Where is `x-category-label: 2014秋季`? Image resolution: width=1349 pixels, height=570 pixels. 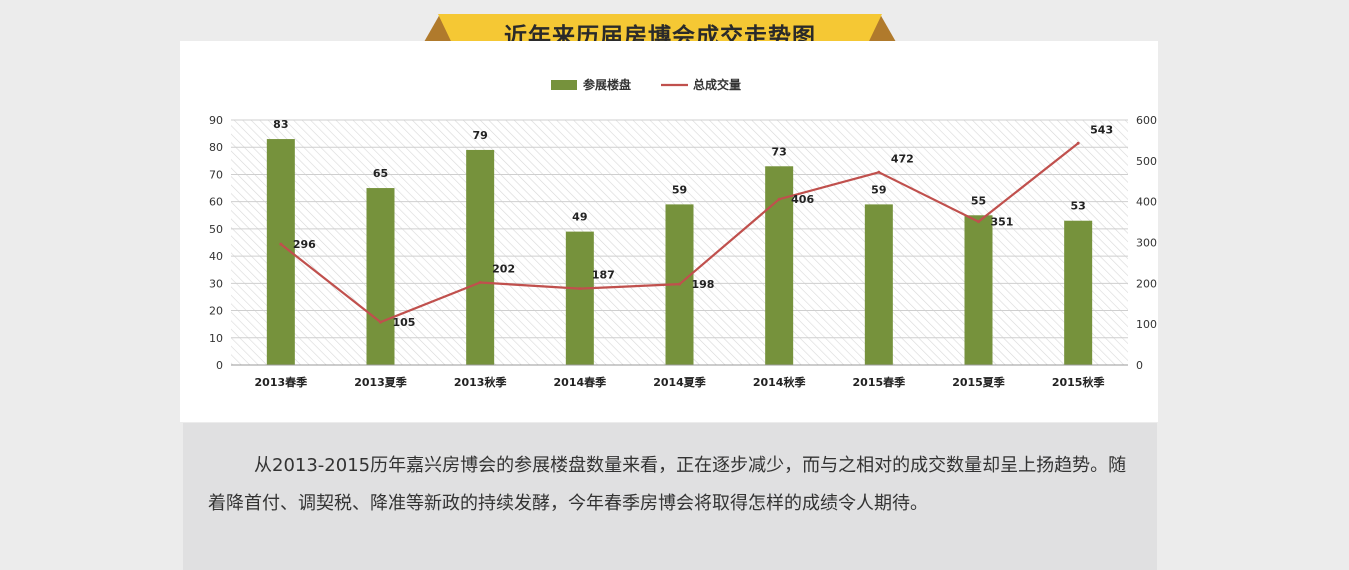 x-category-label: 2014秋季 is located at coordinates (780, 382).